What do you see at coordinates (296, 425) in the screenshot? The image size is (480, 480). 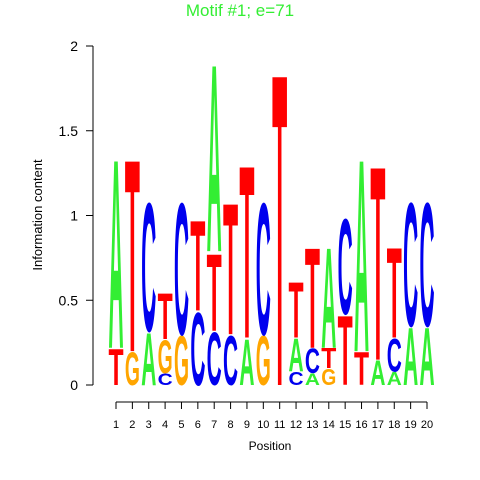 I see `x-tick-label: 12` at bounding box center [296, 425].